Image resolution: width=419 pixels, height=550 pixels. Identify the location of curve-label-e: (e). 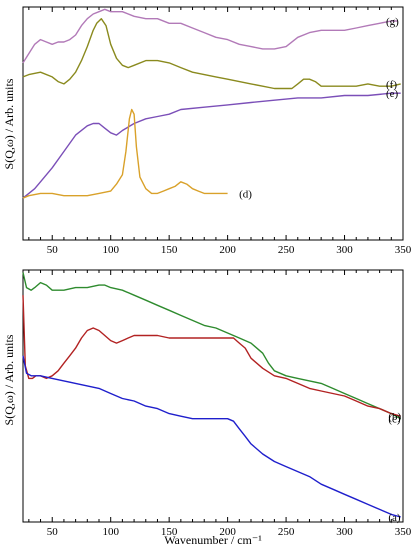
(392, 94).